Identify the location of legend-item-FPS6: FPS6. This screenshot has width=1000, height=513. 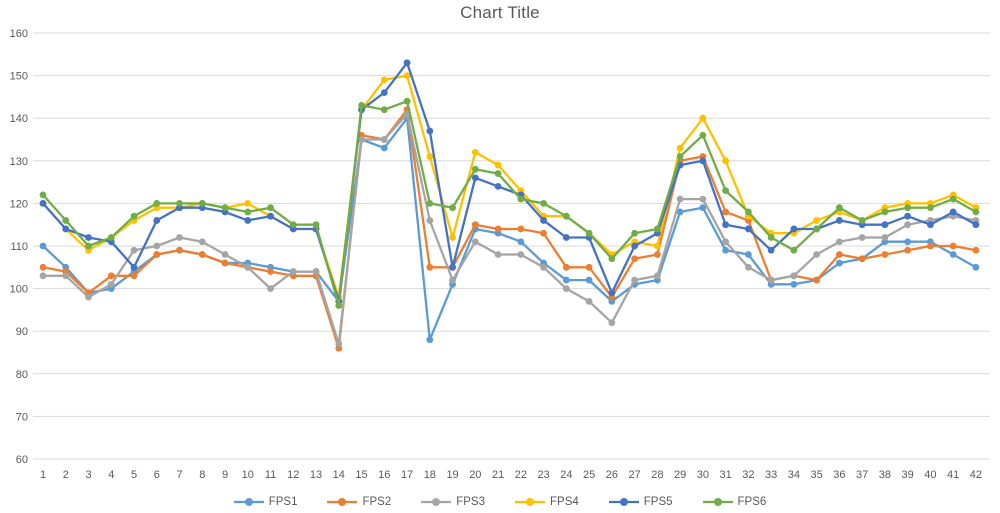
(734, 502).